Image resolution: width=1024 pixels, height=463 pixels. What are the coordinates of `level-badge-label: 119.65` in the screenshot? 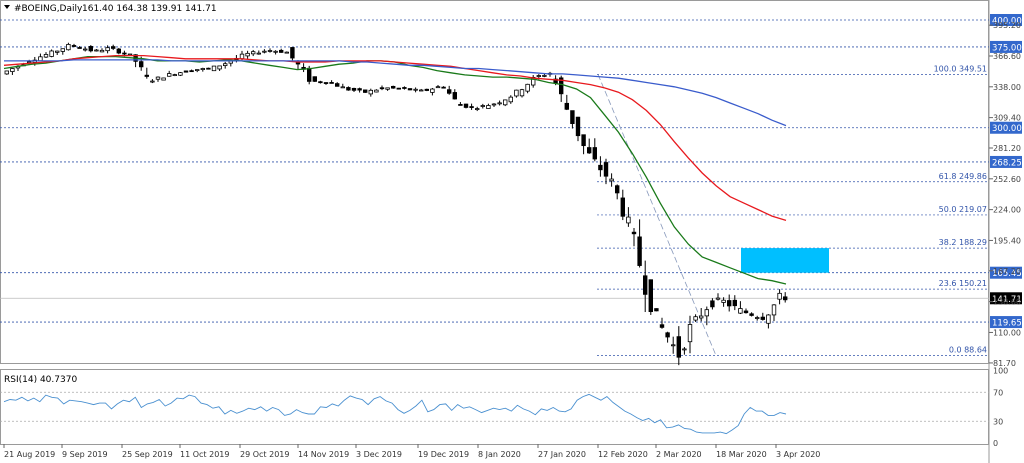 It's located at (1007, 324).